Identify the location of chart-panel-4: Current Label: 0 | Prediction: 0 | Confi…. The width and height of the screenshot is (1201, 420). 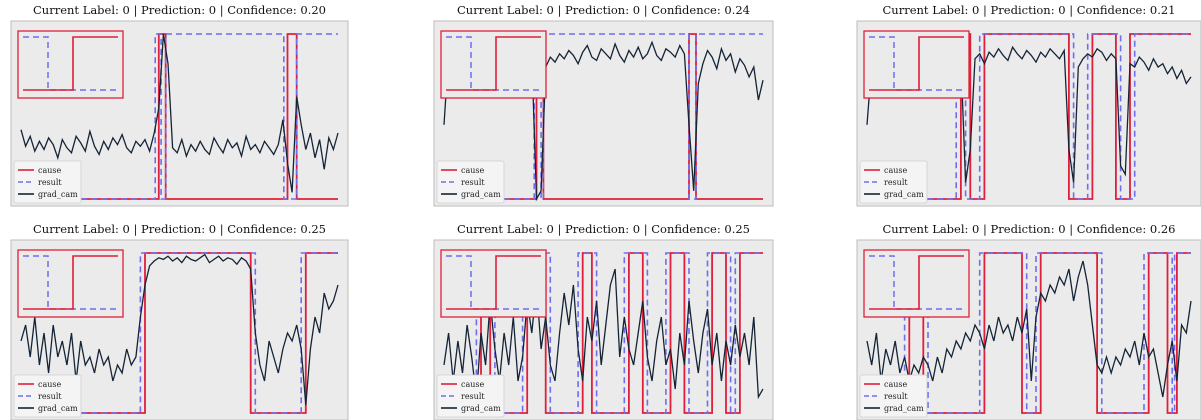
(179, 321).